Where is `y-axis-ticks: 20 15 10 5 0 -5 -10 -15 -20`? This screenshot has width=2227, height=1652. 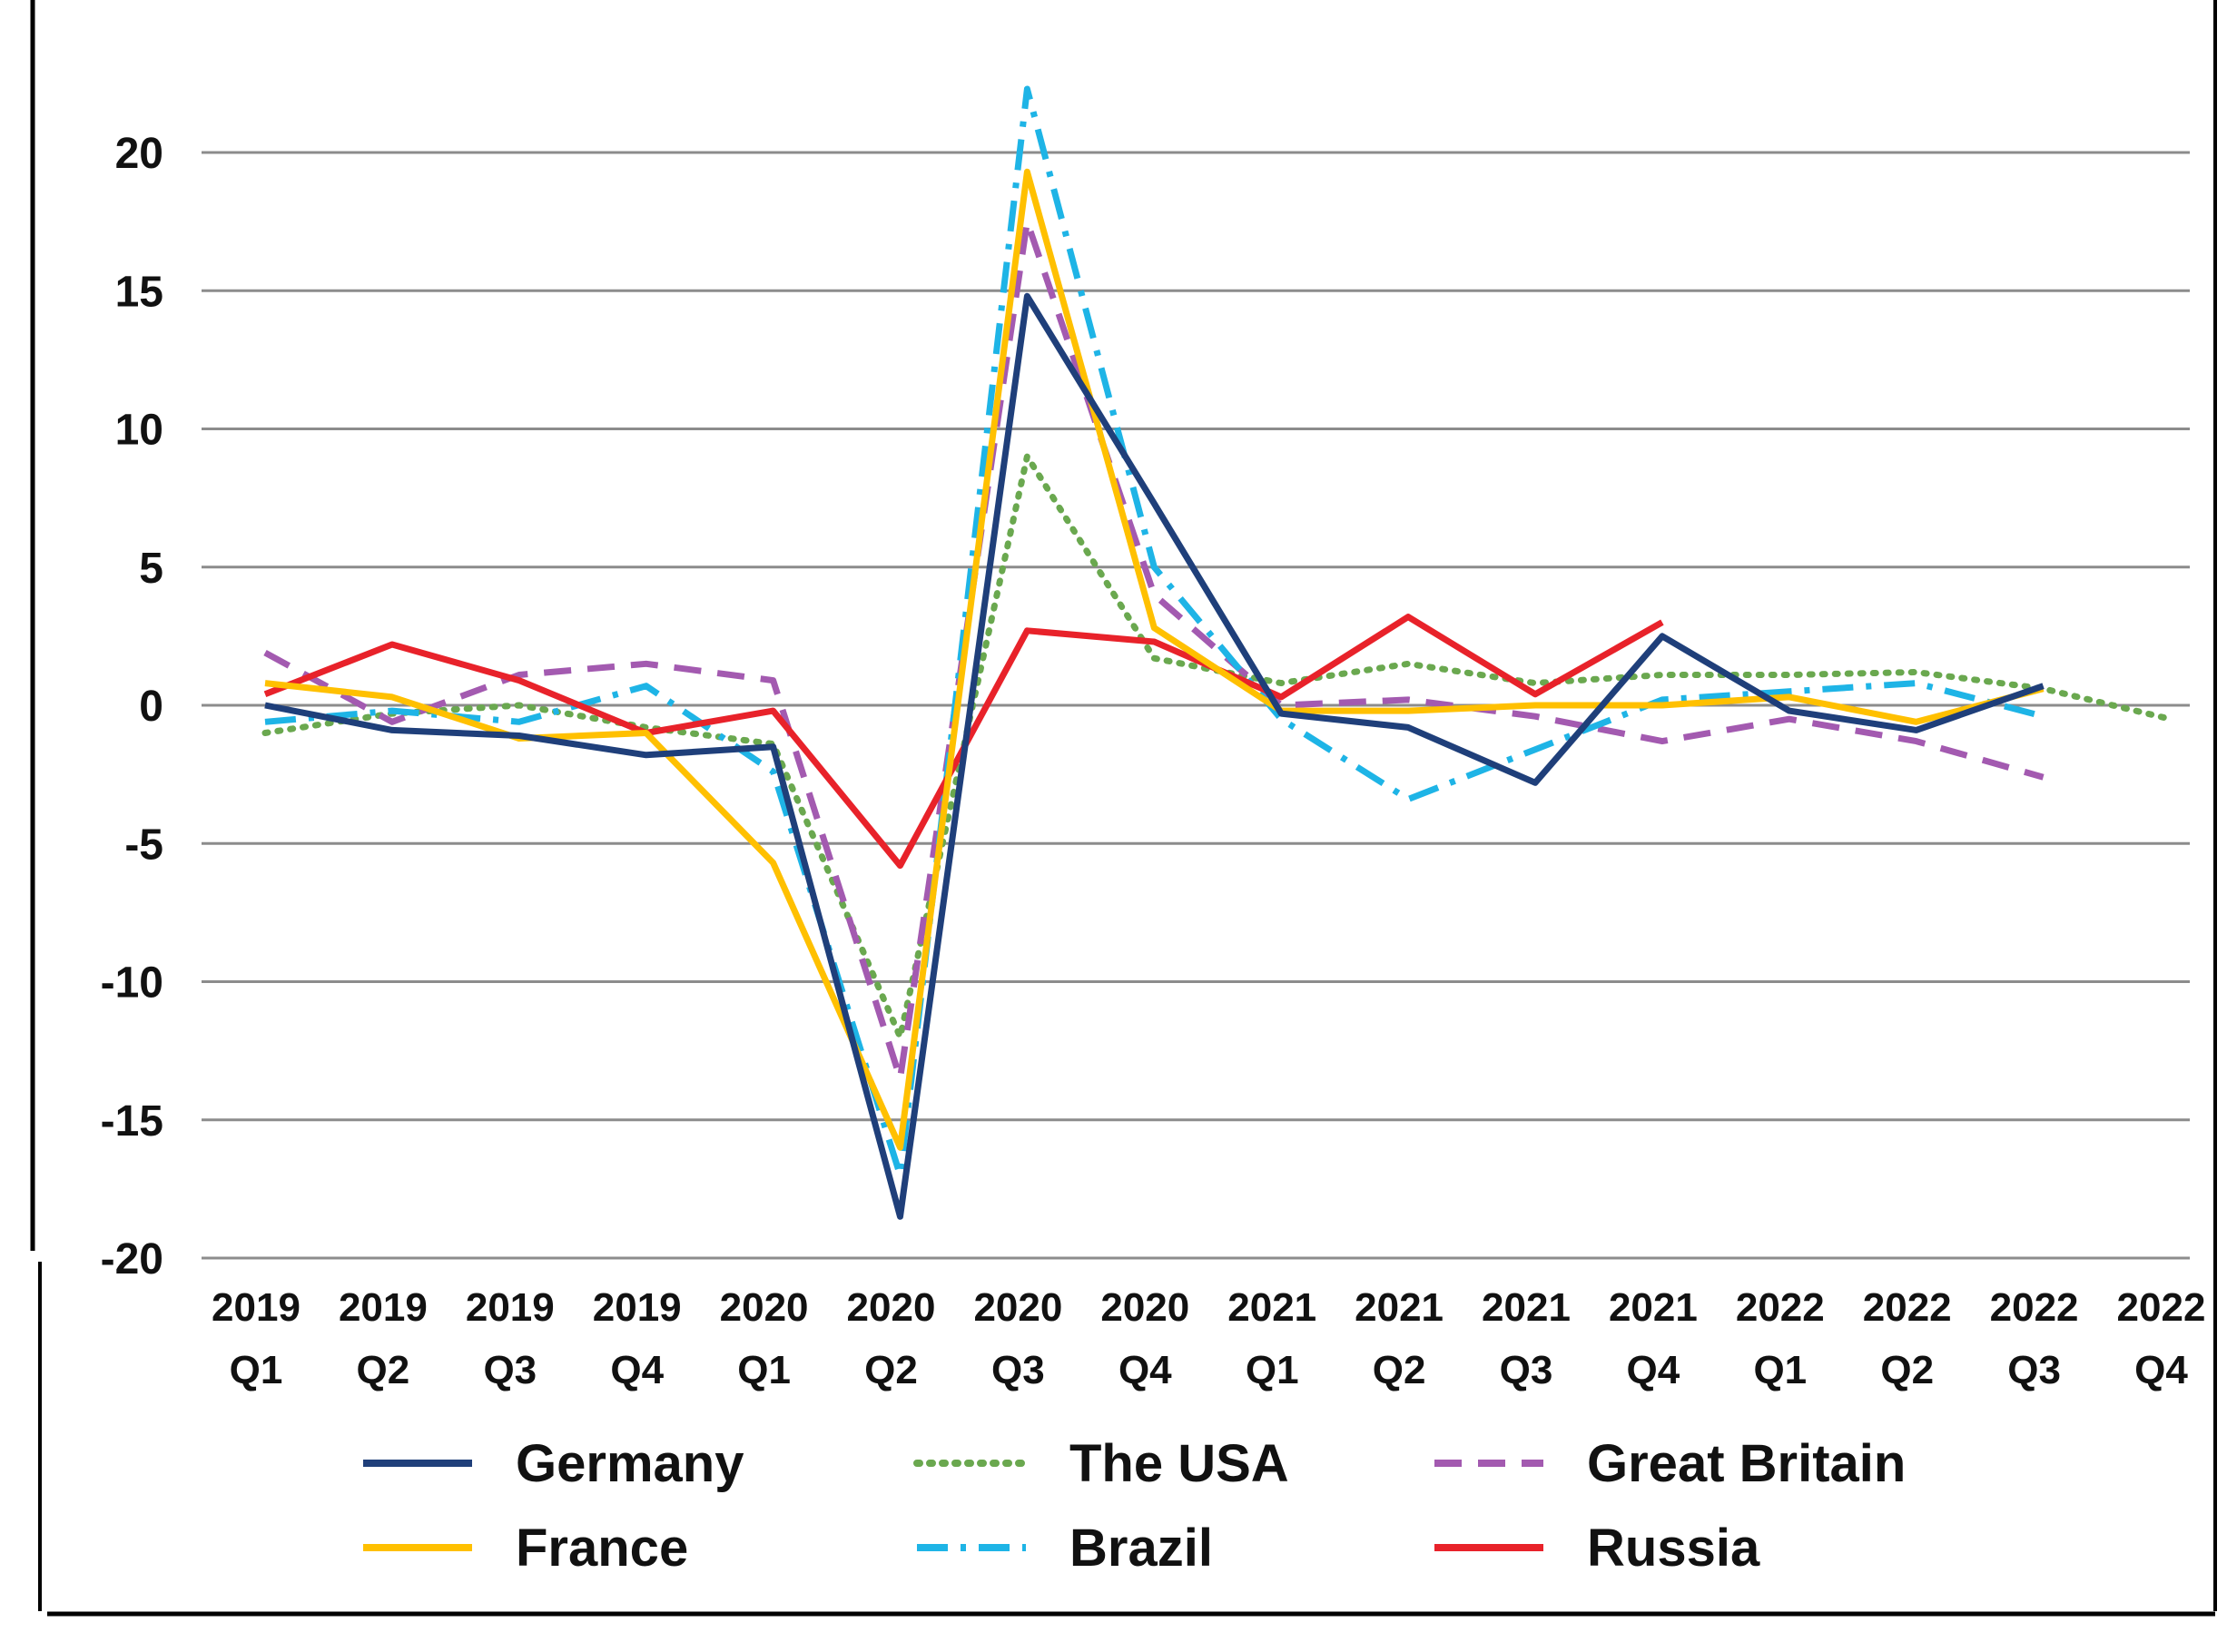 y-axis-ticks: 20 15 10 5 0 -5 -10 -15 -20 is located at coordinates (132, 706).